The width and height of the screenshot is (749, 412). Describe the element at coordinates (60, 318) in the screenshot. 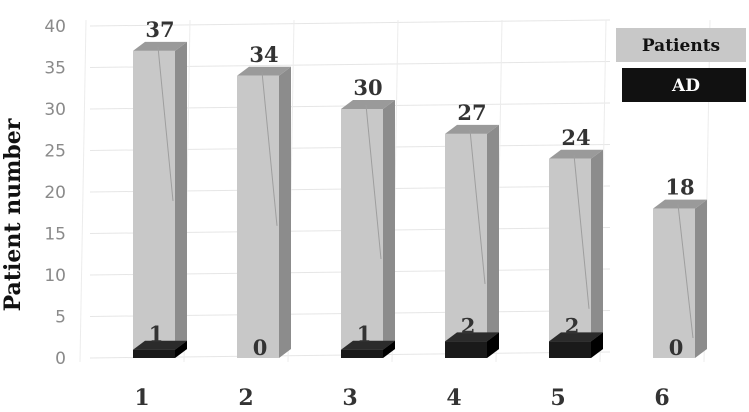

I see `y-tick-label: 5` at that location.